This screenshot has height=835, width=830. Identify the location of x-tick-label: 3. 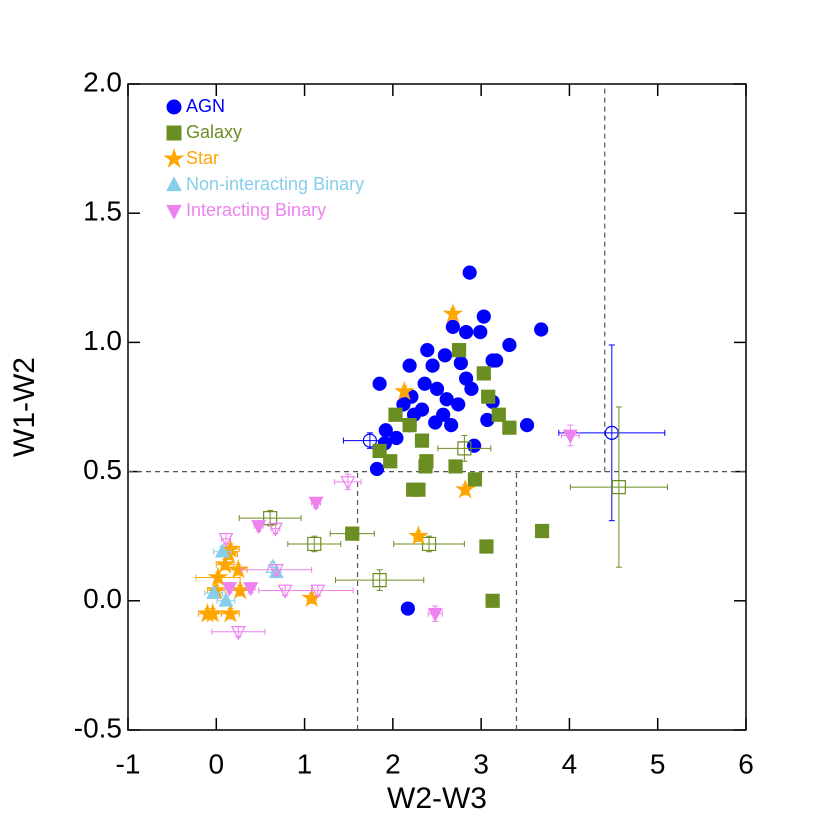
(481, 763).